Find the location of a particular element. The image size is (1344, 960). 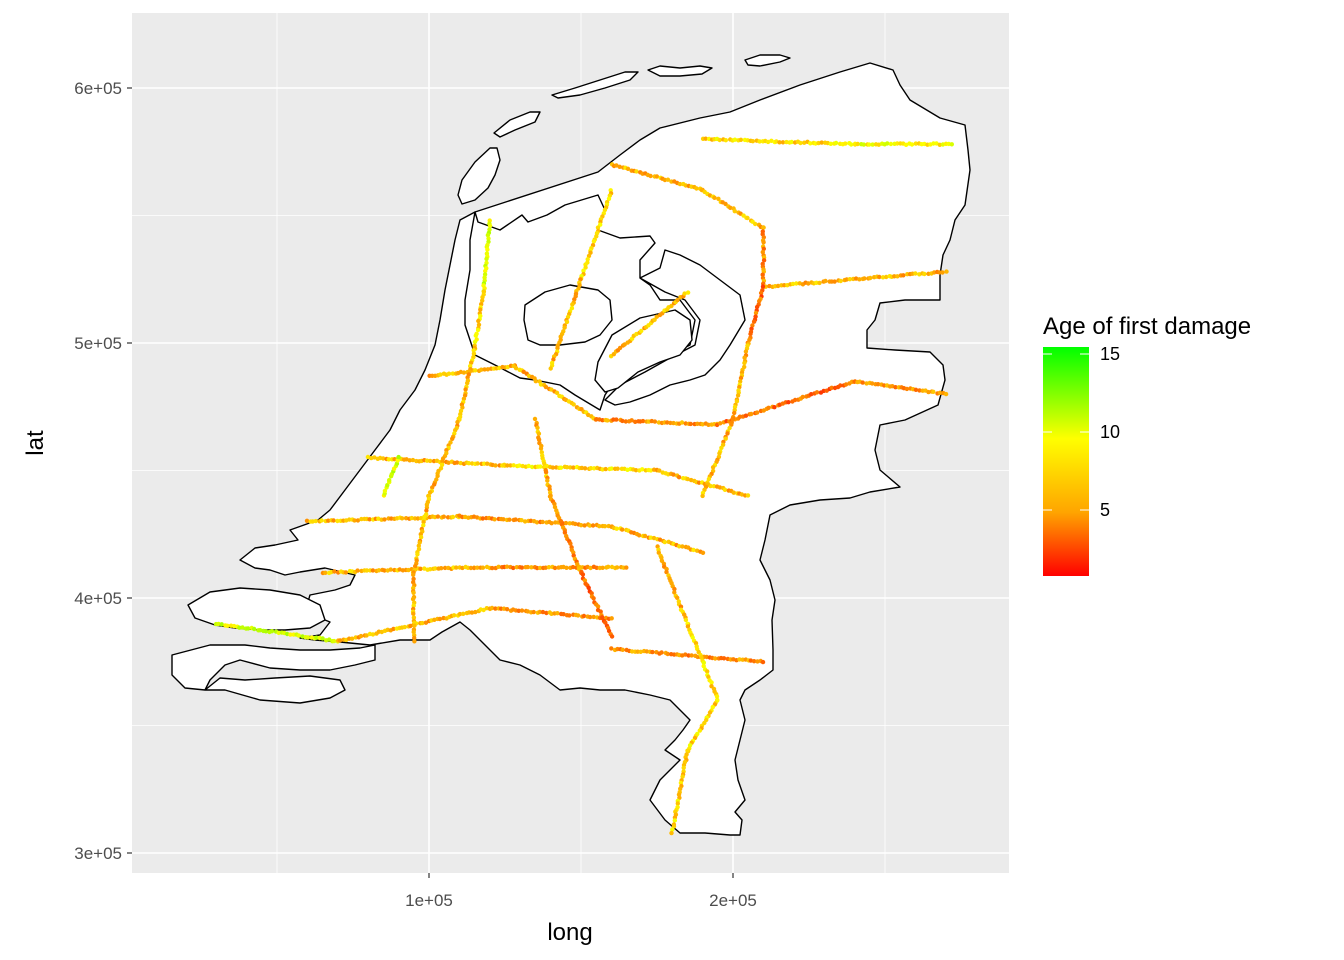

y-tick-label: 6e+05 is located at coordinates (98, 88).